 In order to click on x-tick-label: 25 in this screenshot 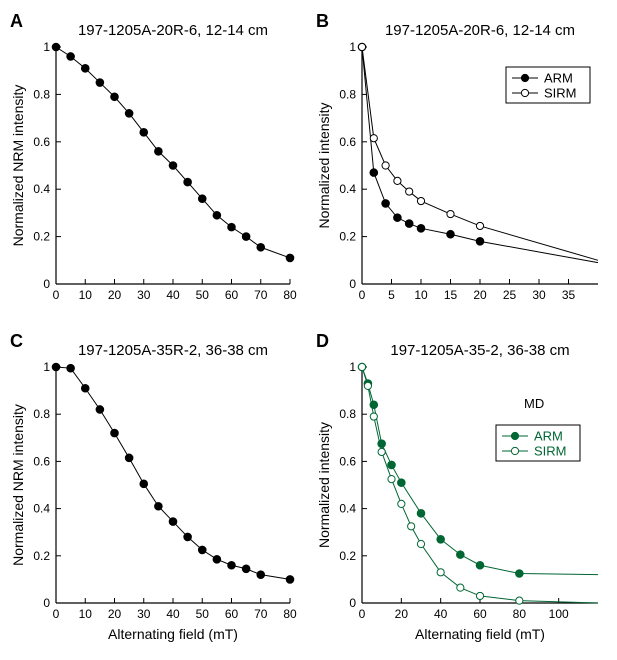, I will do `click(510, 295)`.